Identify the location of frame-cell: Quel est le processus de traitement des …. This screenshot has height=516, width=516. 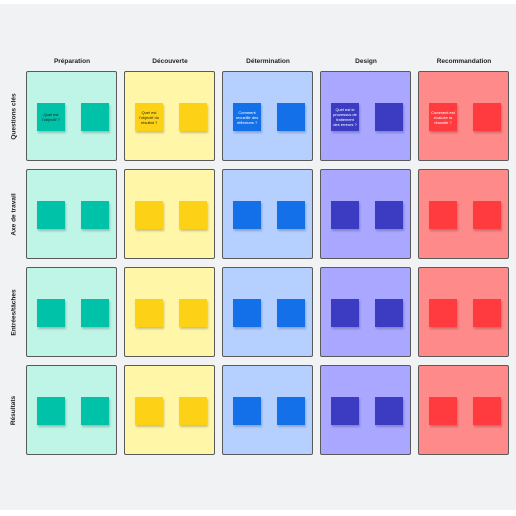
(365, 116).